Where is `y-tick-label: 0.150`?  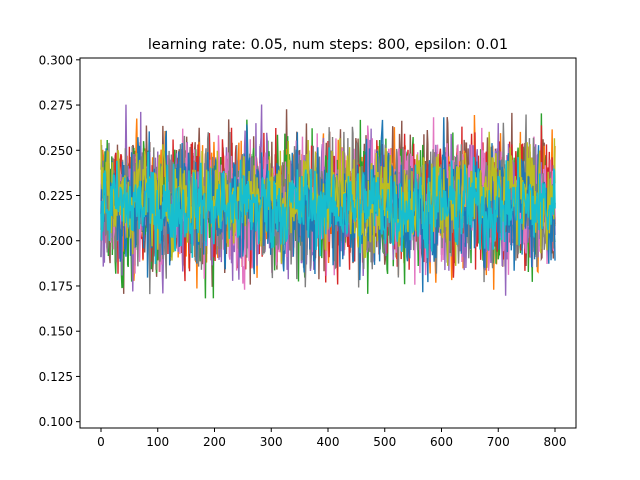
y-tick-label: 0.150 is located at coordinates (56, 332).